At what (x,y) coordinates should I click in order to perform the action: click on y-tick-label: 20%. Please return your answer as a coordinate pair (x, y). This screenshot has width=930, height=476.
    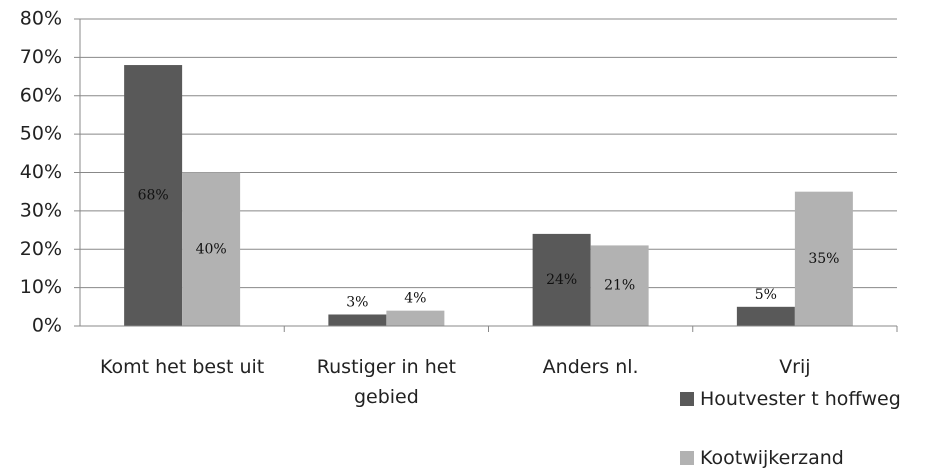
    Looking at the image, I should click on (41, 249).